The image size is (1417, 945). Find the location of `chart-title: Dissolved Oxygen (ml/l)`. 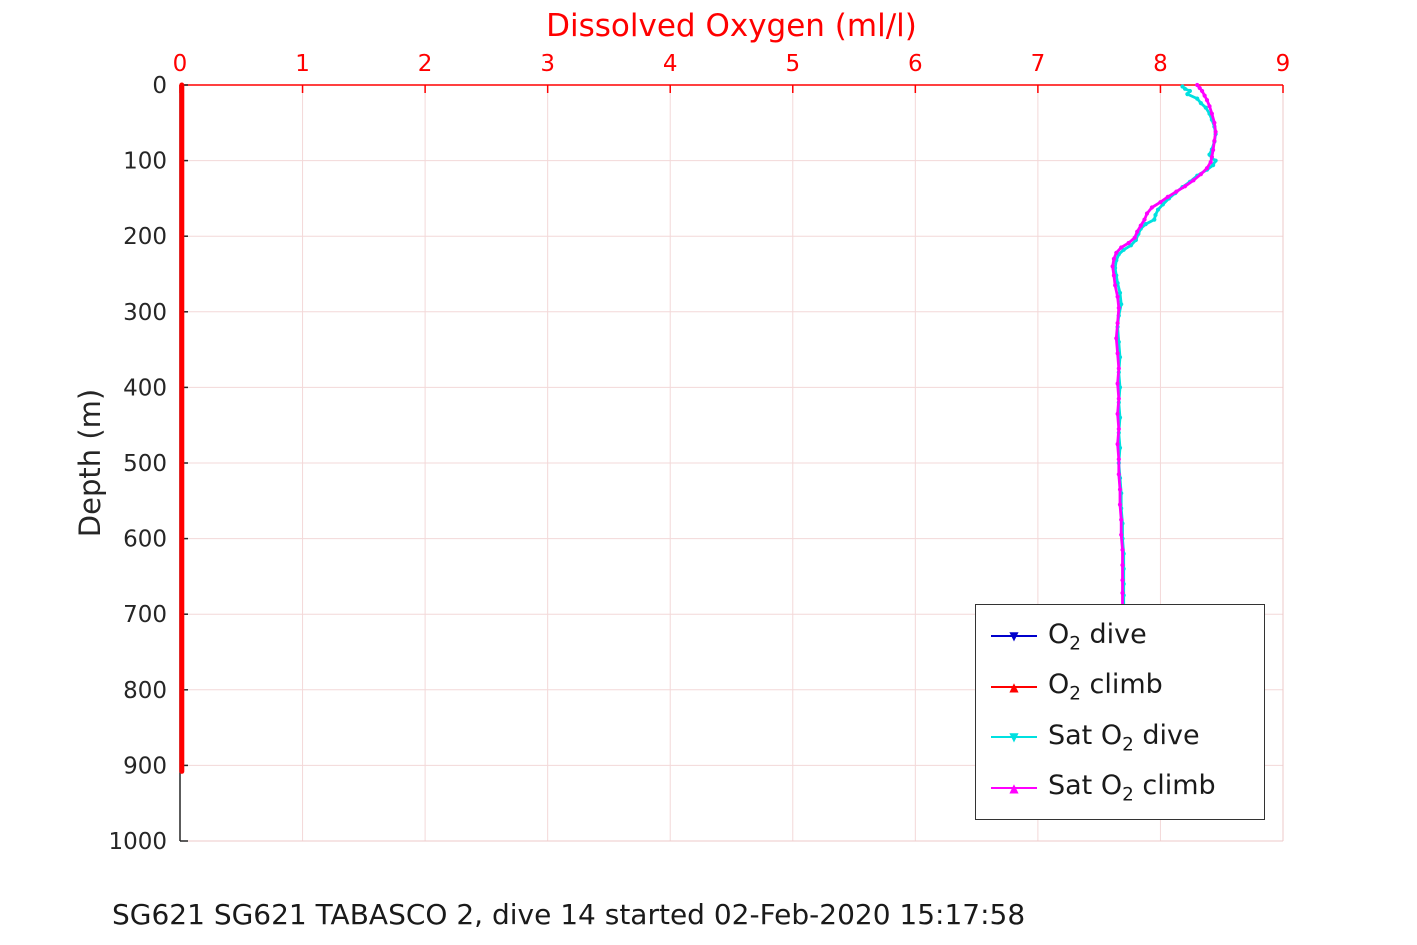

chart-title: Dissolved Oxygen (ml/l) is located at coordinates (731, 26).